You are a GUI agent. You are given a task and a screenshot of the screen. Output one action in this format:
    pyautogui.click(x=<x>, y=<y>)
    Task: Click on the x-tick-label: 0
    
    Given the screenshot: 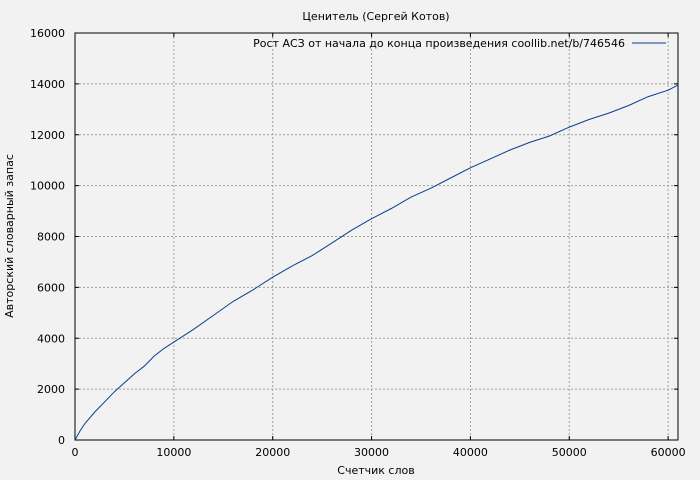 What is the action you would take?
    pyautogui.click(x=75, y=452)
    